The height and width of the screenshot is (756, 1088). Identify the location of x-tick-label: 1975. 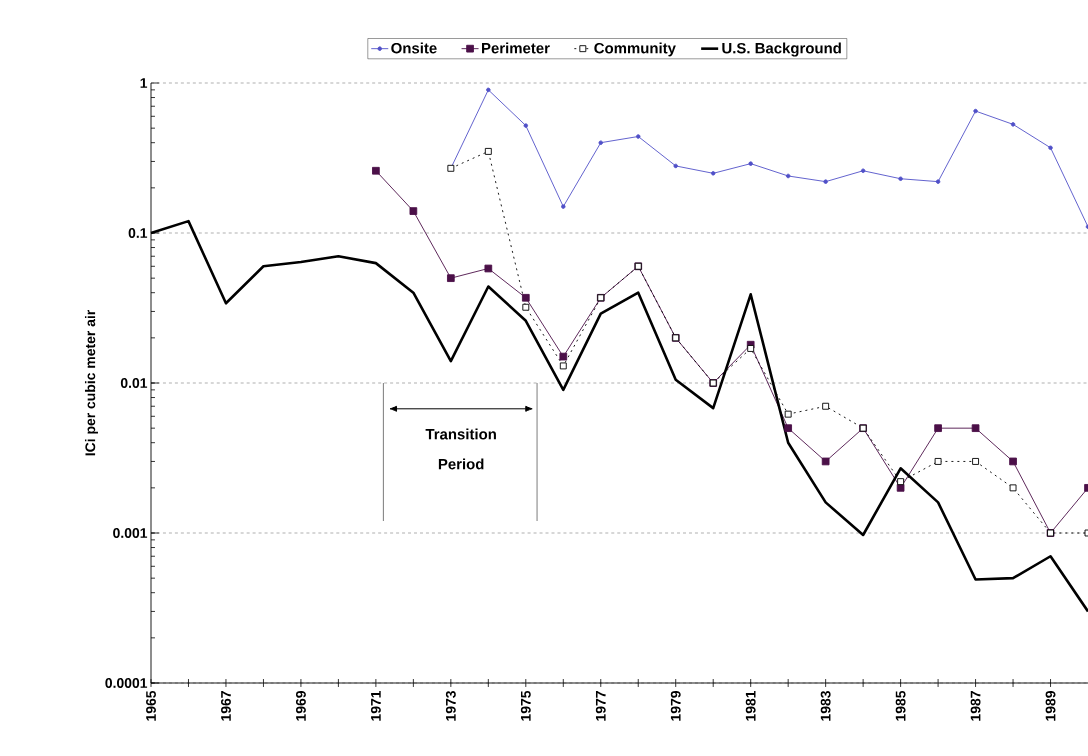
(525, 705).